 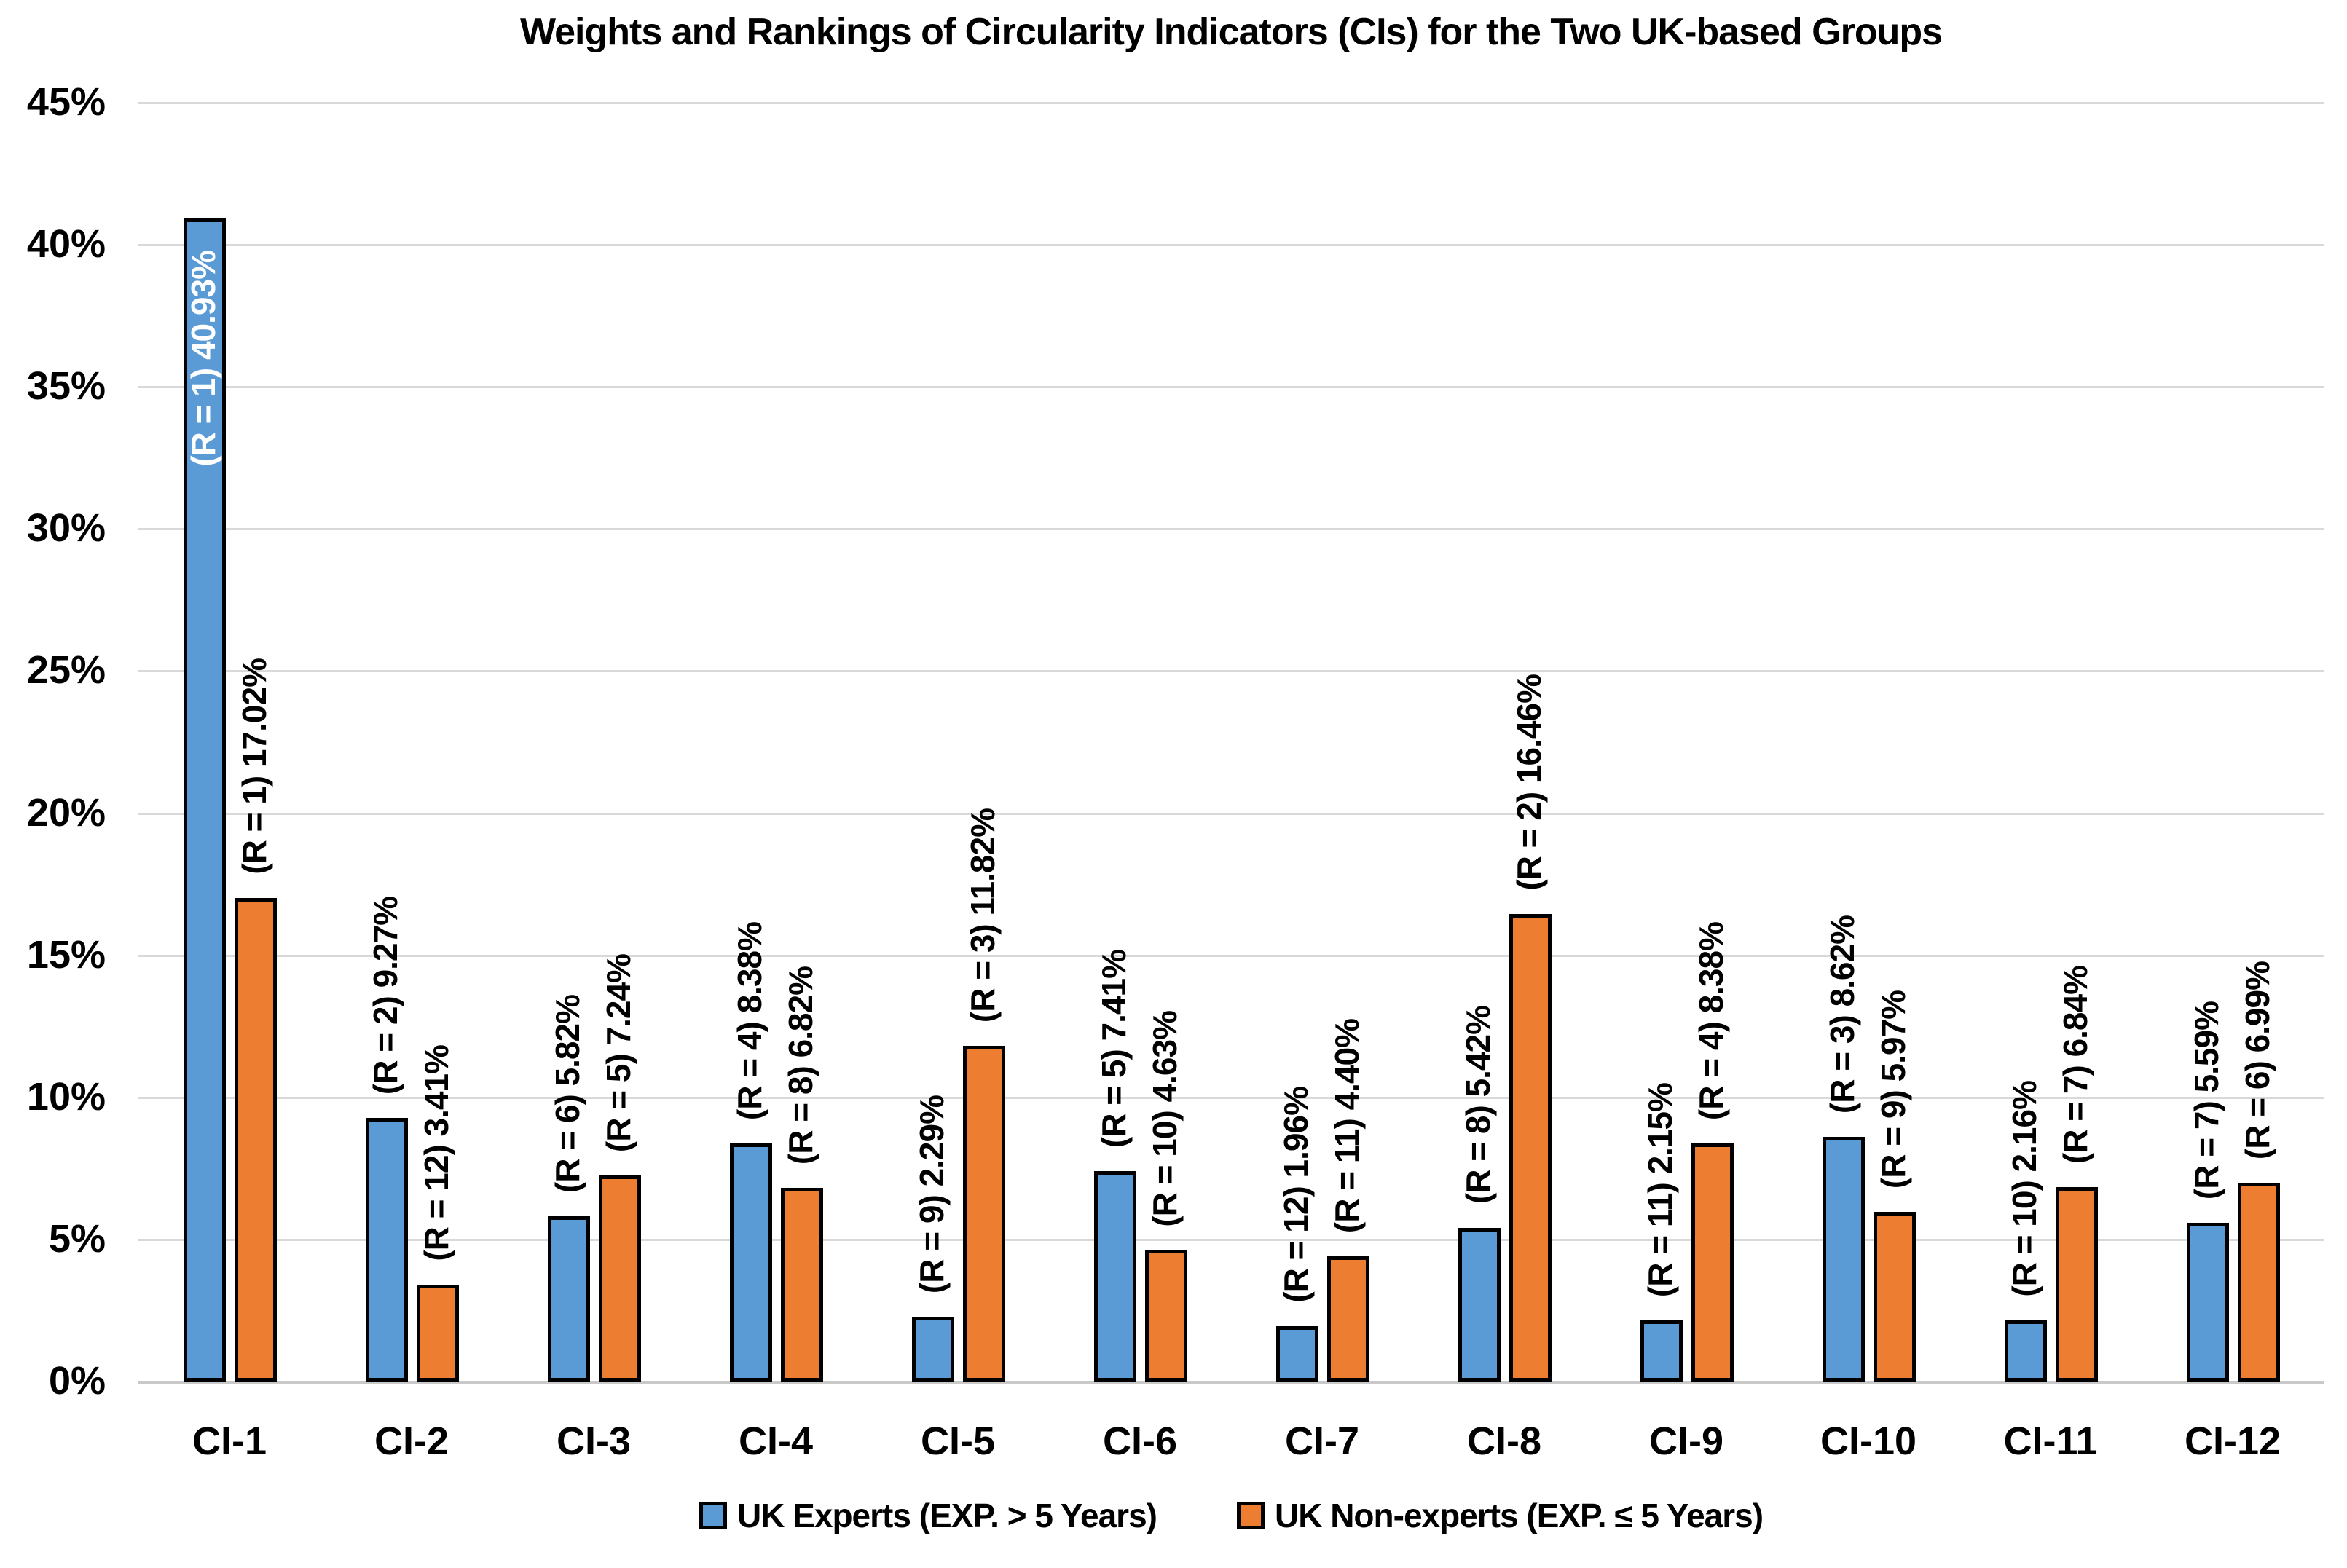 I want to click on y-tick-label: 35%, so click(x=66, y=386).